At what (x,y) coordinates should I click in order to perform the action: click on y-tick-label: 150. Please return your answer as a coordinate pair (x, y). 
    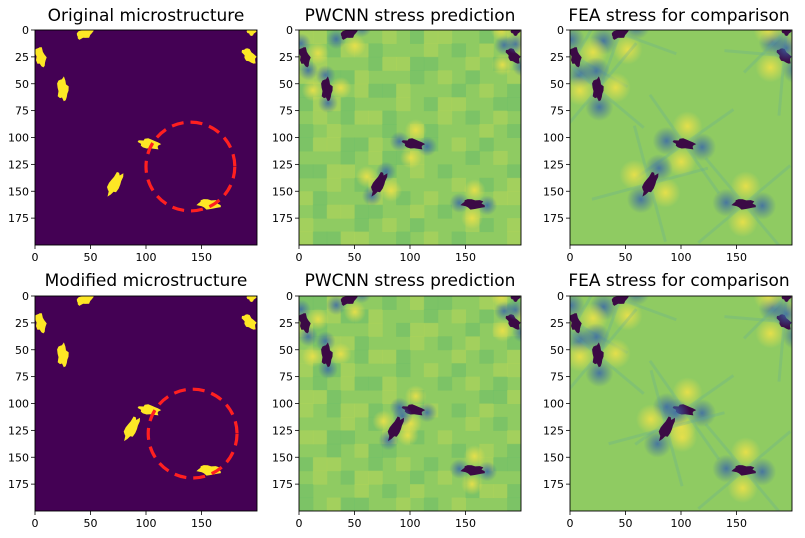
    Looking at the image, I should click on (553, 191).